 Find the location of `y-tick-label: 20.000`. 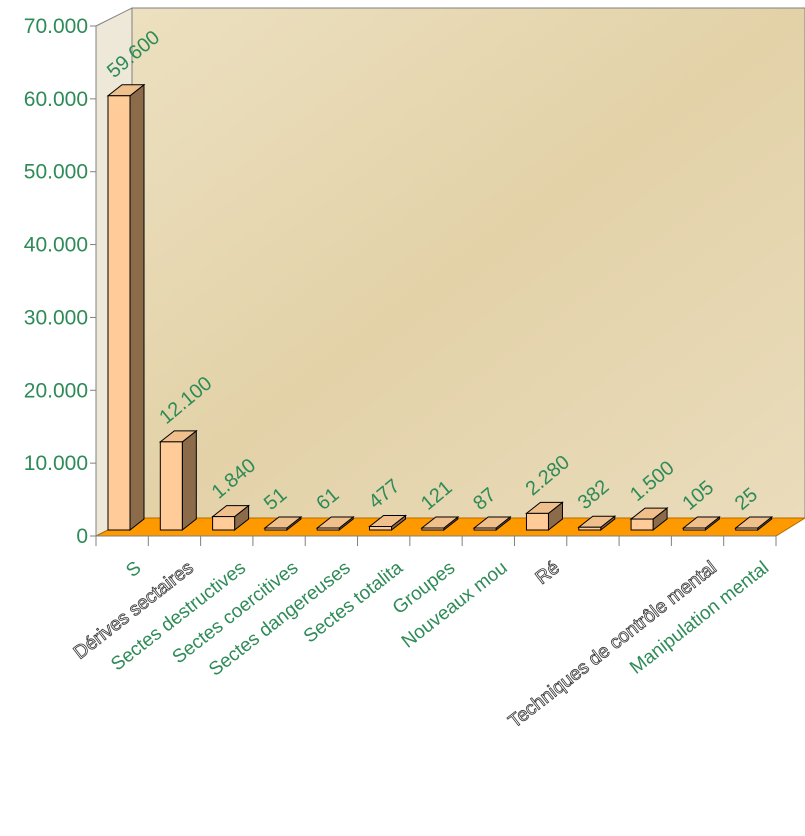

y-tick-label: 20.000 is located at coordinates (56, 390).